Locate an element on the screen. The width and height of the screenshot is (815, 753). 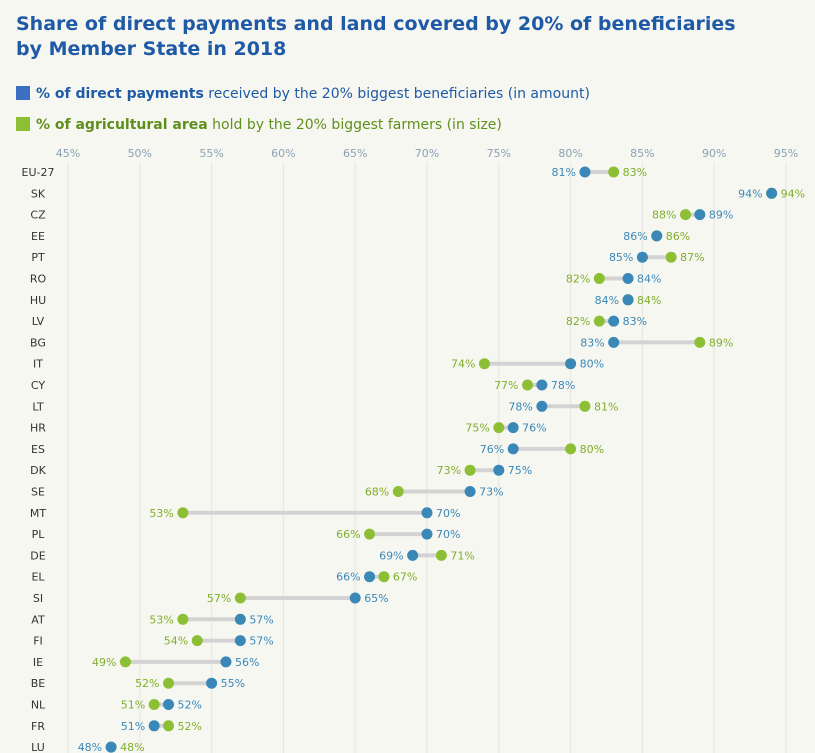
x-tick-label: 80% is located at coordinates (570, 153).